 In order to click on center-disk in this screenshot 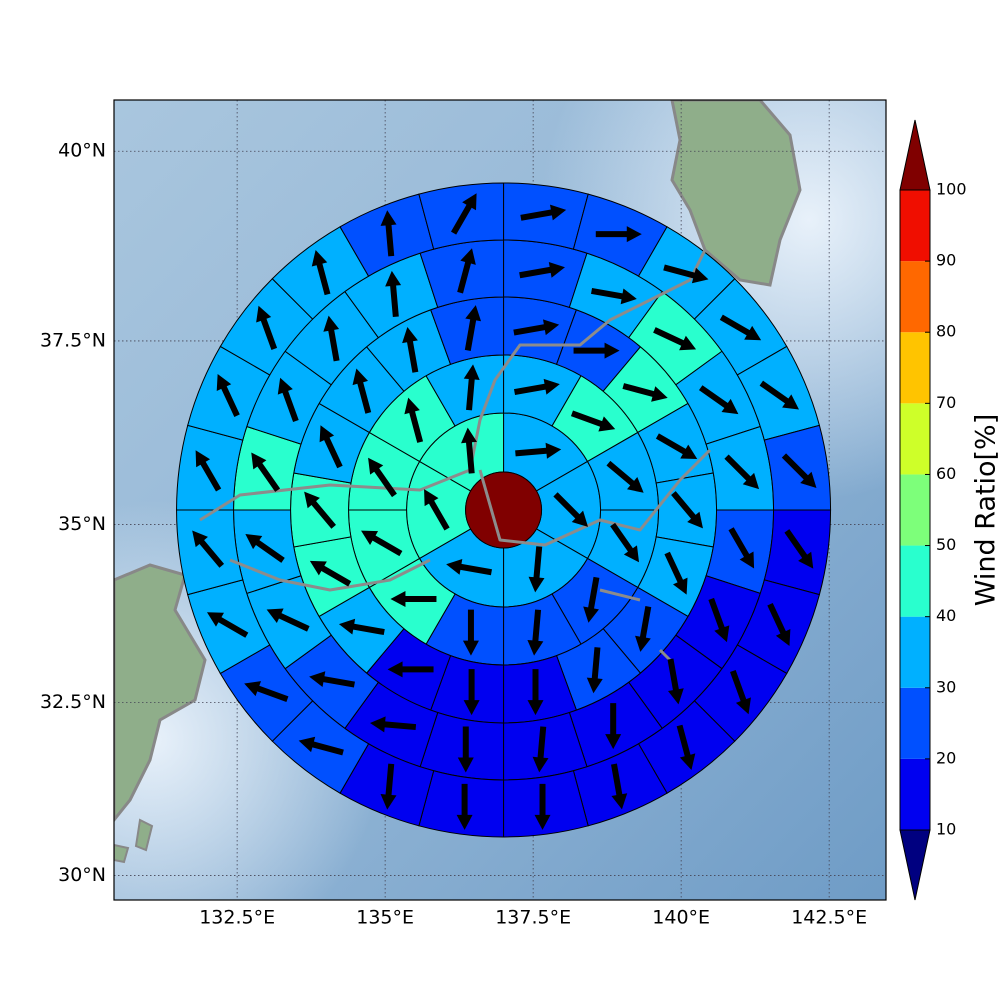, I will do `click(504, 510)`.